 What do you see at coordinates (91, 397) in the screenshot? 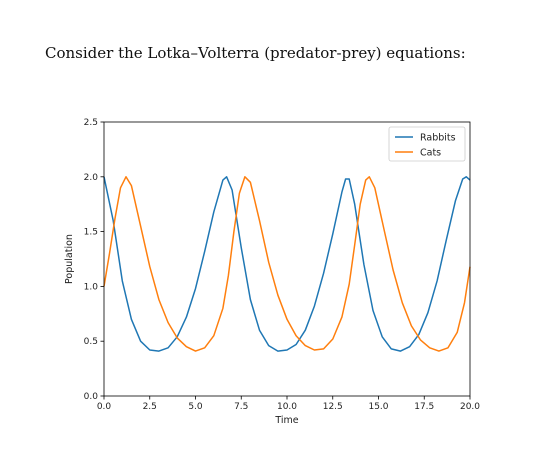
I see `y-tick-label: 0.0` at bounding box center [91, 397].